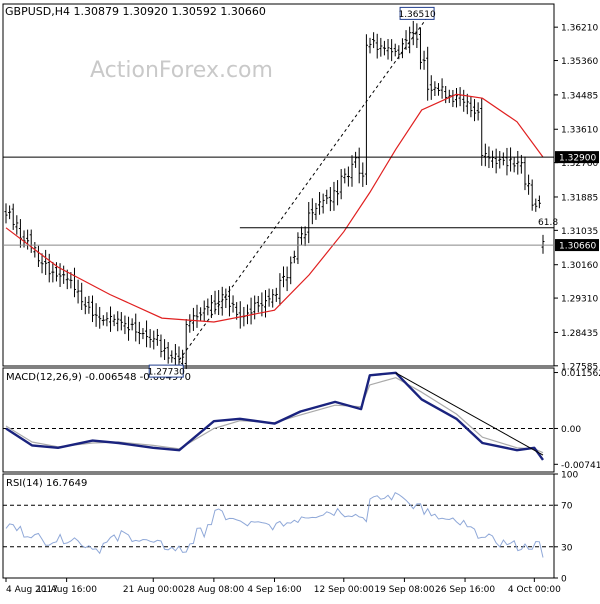  What do you see at coordinates (181, 70) in the screenshot?
I see `watermark: ActionForex.com` at bounding box center [181, 70].